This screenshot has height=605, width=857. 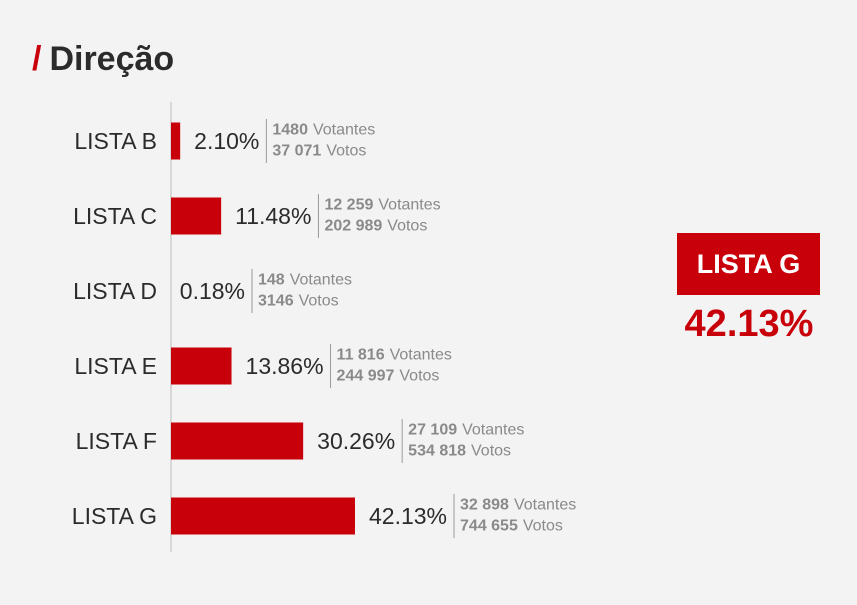 I want to click on category-label: LISTA G, so click(x=114, y=516).